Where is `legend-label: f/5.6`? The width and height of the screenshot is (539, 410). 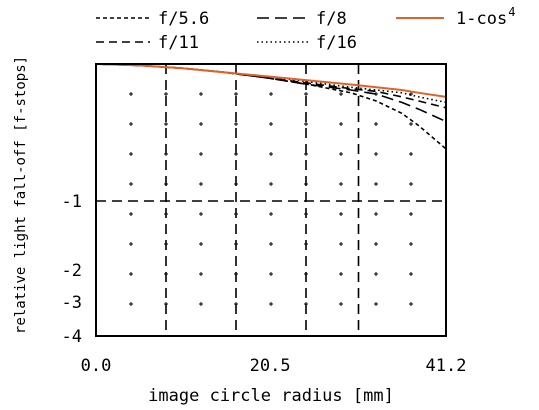
legend-label: f/5.6 is located at coordinates (183, 19).